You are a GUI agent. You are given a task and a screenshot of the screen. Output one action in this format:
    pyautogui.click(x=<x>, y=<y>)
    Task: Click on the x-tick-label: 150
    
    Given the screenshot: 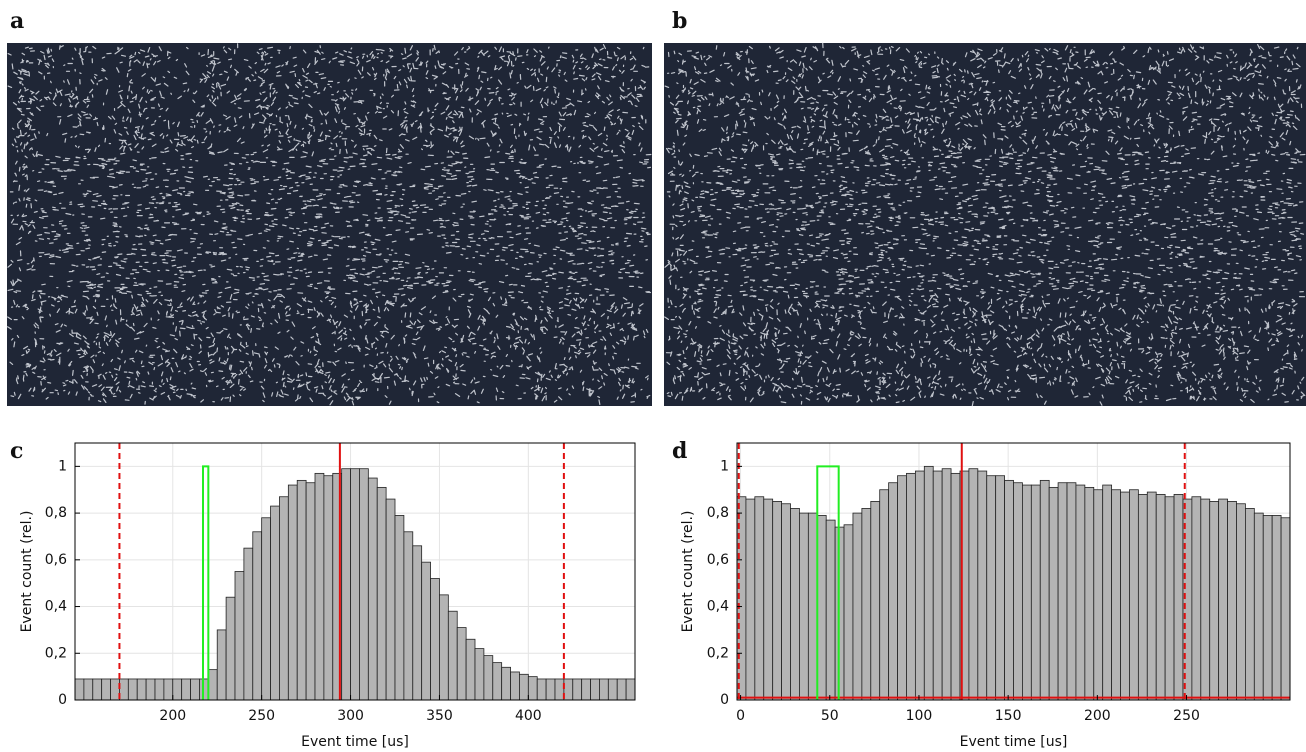 What is the action you would take?
    pyautogui.click(x=1008, y=716)
    